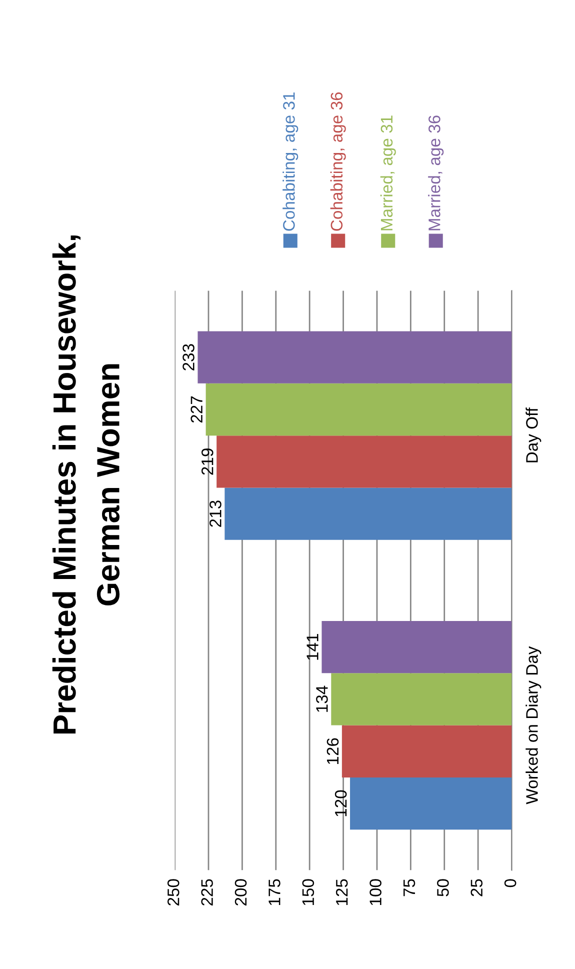  What do you see at coordinates (207, 461) in the screenshot?
I see `data-label: 219` at bounding box center [207, 461].